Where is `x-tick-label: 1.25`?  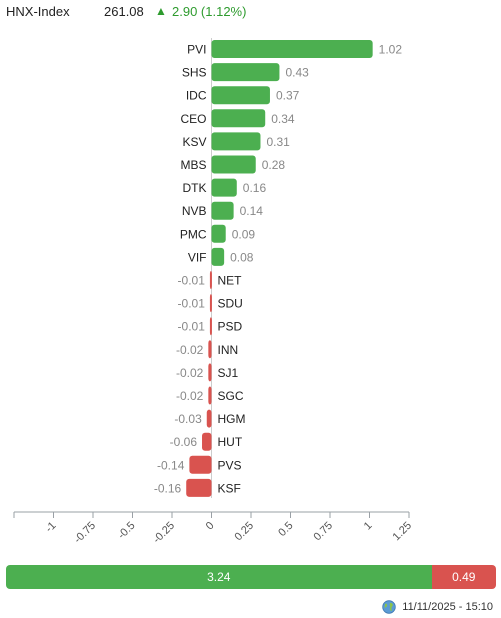 x-tick-label: 1.25 is located at coordinates (402, 532).